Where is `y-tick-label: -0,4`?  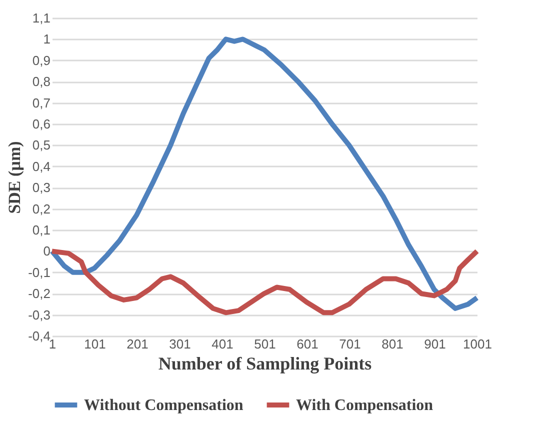 y-tick-label: -0,4 is located at coordinates (39, 336).